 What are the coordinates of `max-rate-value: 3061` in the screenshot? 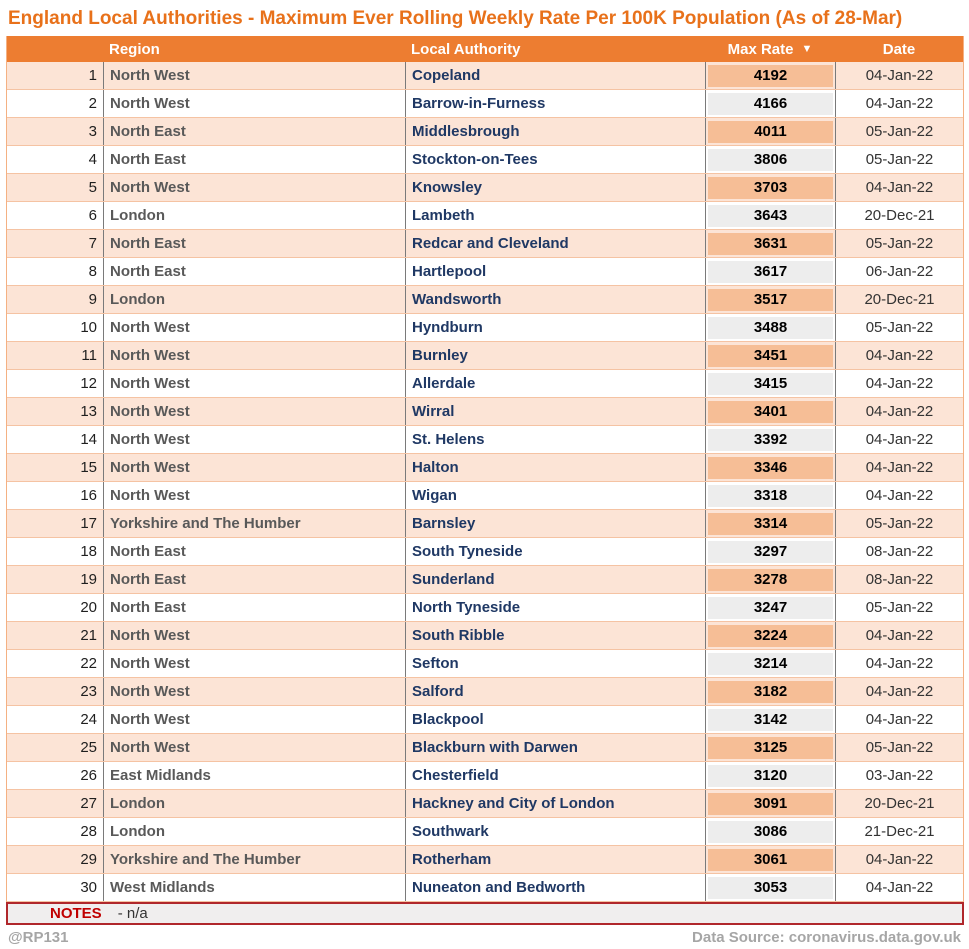 It's located at (770, 859).